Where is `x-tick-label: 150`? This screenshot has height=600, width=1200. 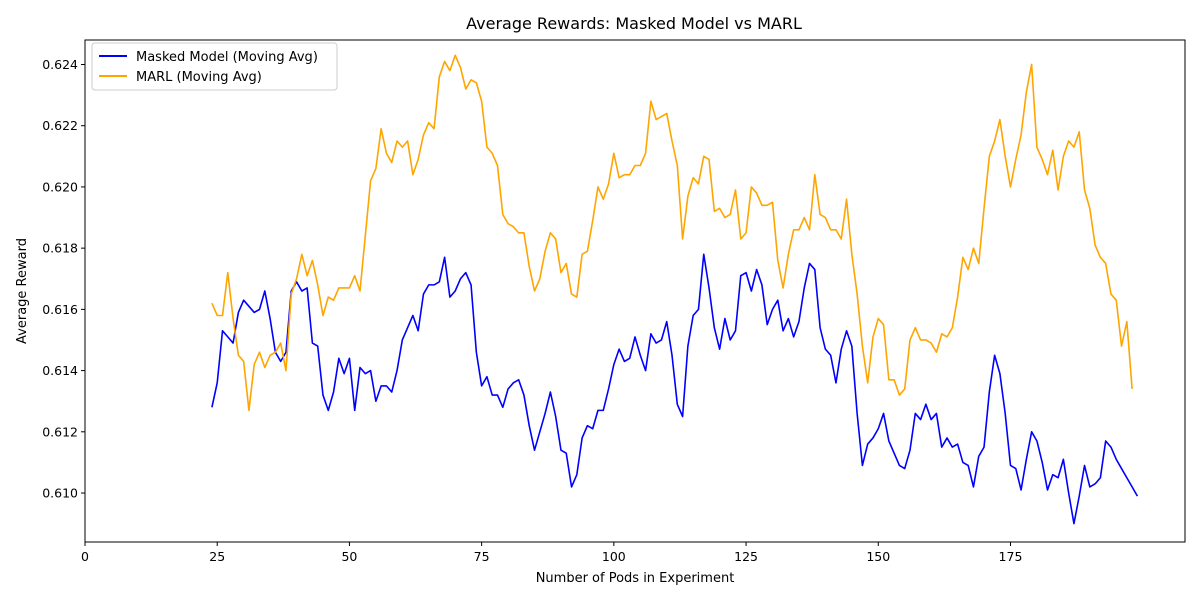
x-tick-label: 150 is located at coordinates (878, 556).